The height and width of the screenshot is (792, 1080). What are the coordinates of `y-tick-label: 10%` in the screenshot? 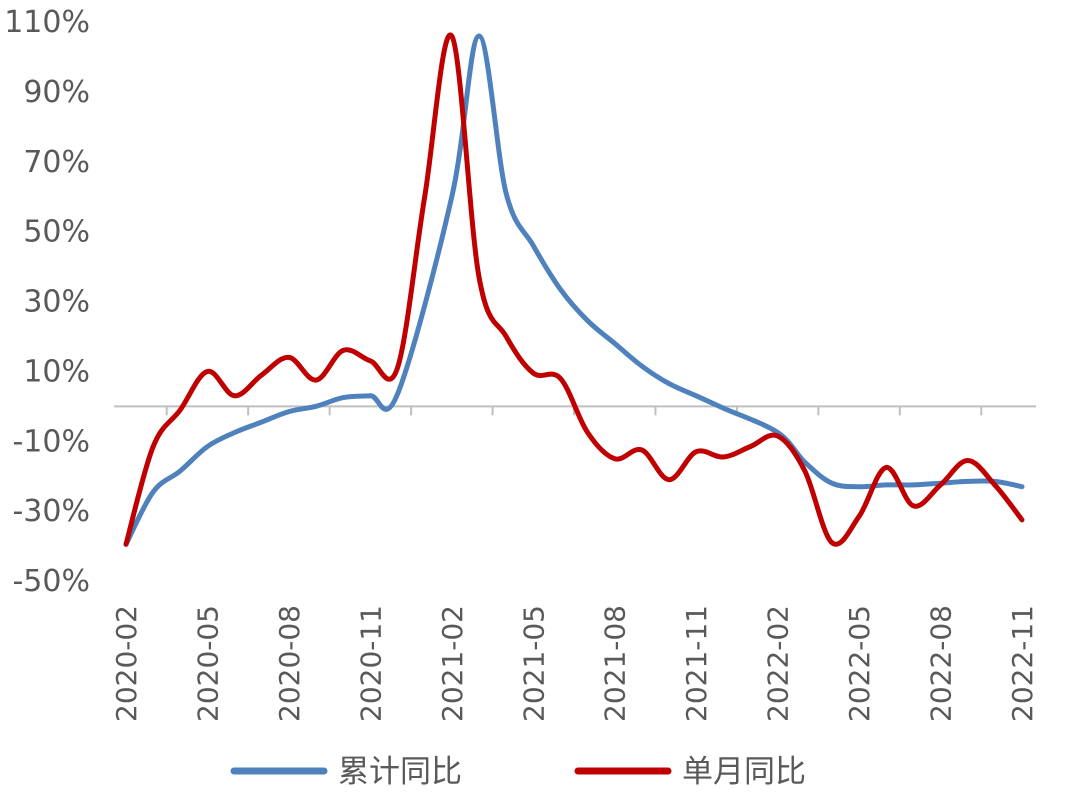 It's located at (56, 371).